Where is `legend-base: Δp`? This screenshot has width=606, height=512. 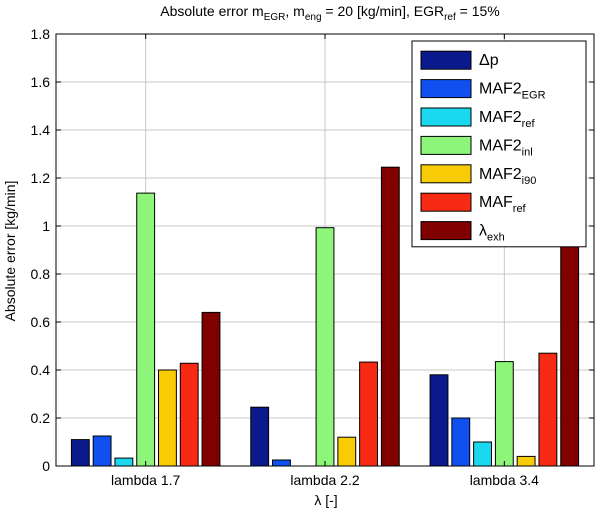
legend-base: Δp is located at coordinates (489, 60).